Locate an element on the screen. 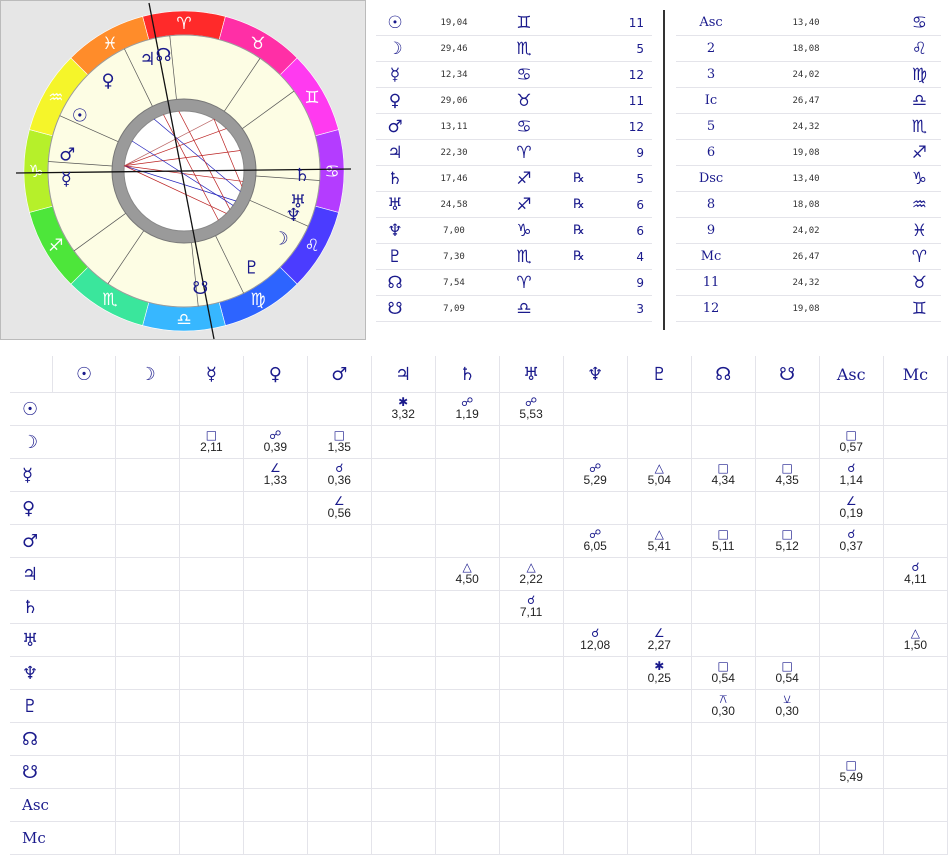 Image resolution: width=948 pixels, height=862 pixels. aspect-orb: 0,37 is located at coordinates (851, 546).